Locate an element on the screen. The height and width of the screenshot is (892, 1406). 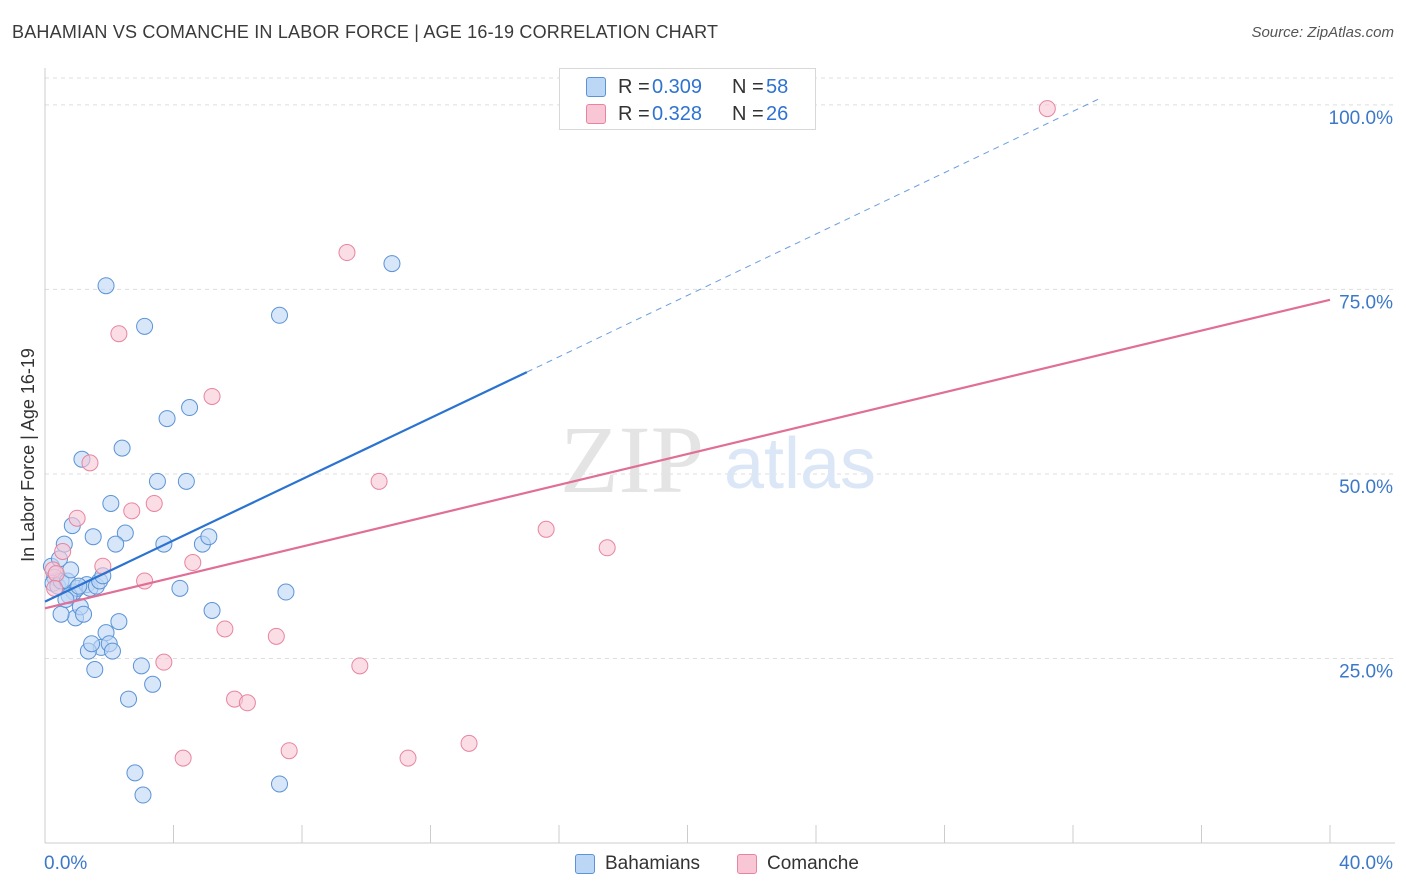
bottom-legend-label-bahamians: Bahamians is located at coordinates (653, 863).